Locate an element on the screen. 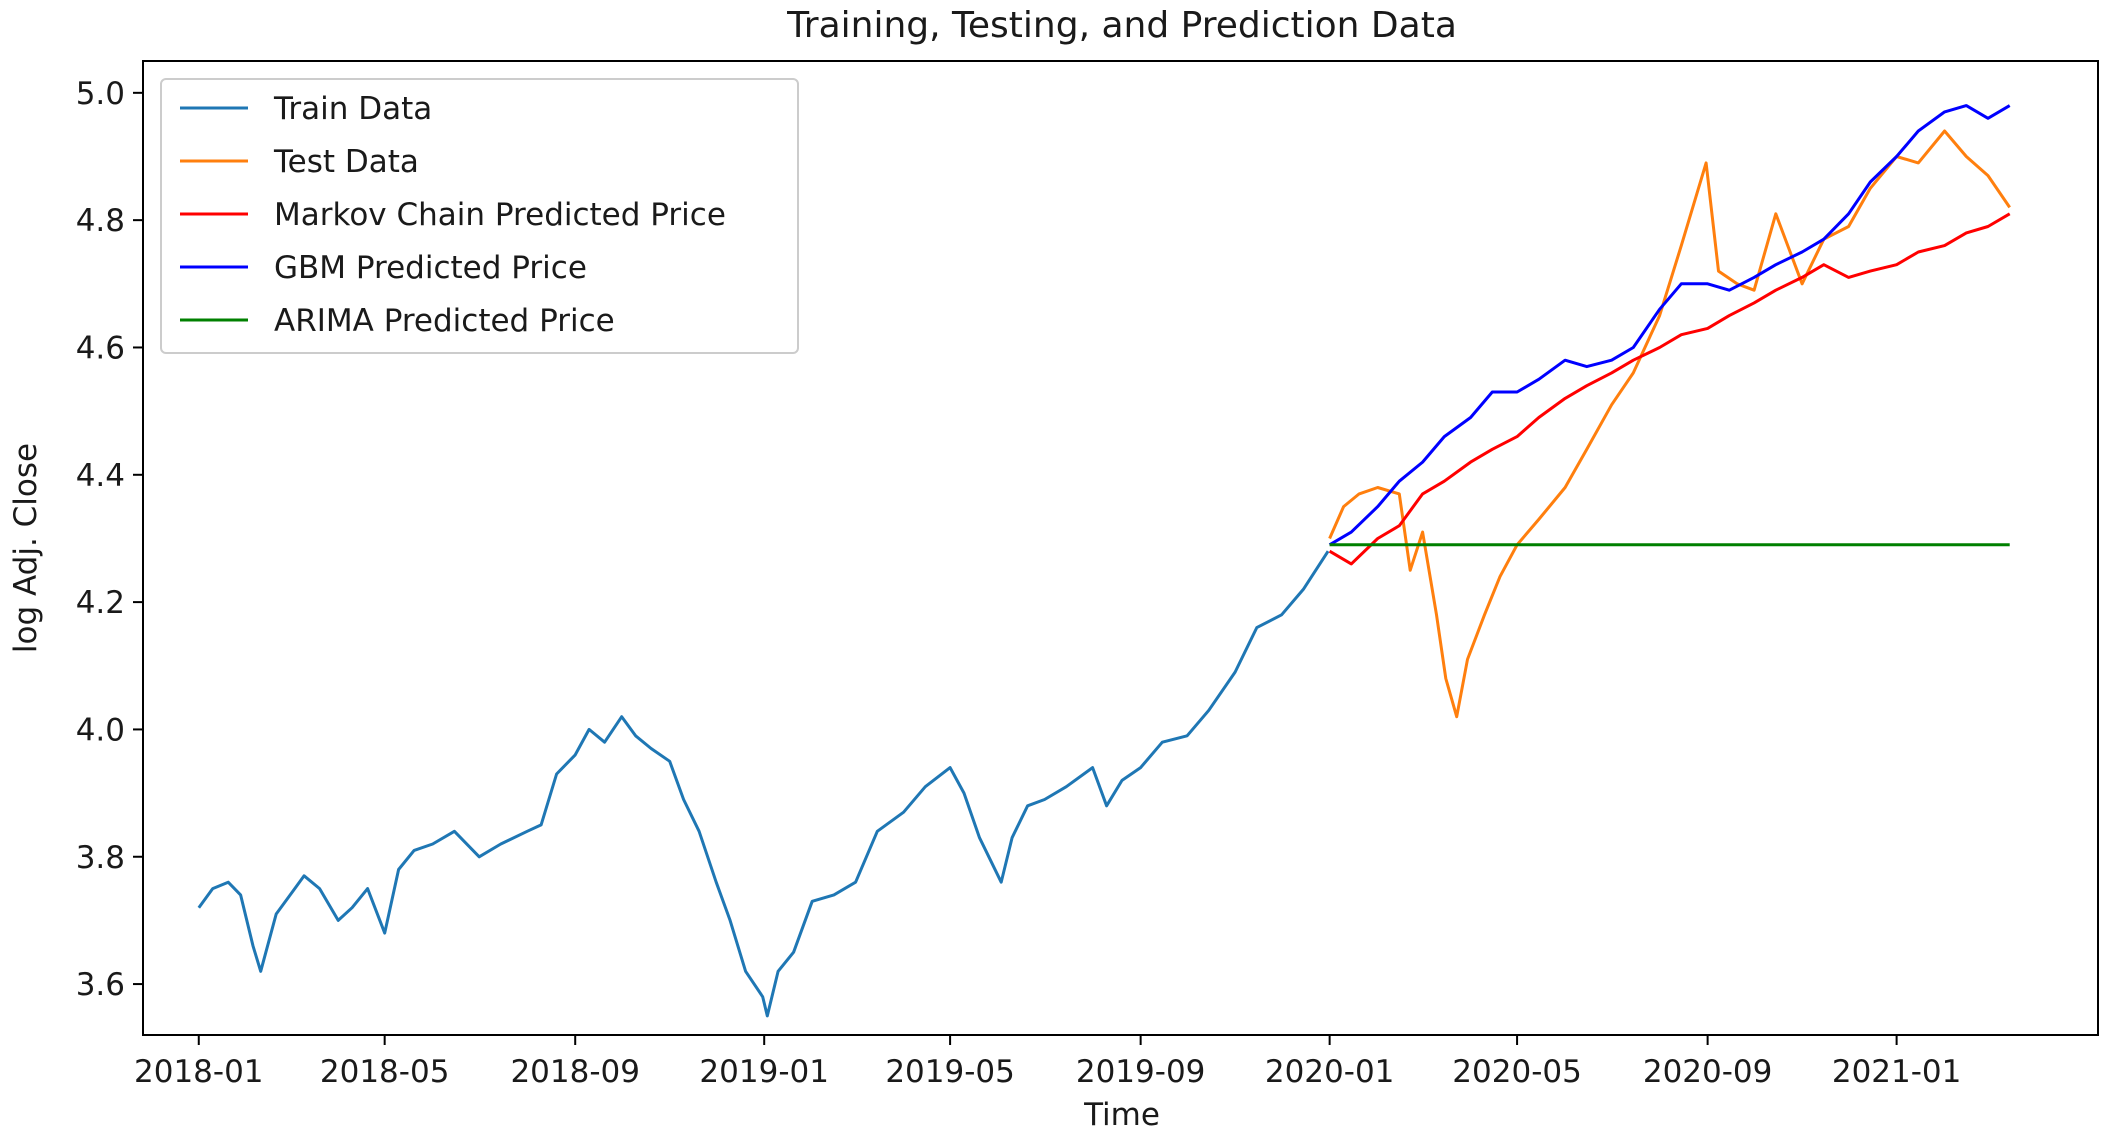  y-tick-label: 4.8 is located at coordinates (100, 221).